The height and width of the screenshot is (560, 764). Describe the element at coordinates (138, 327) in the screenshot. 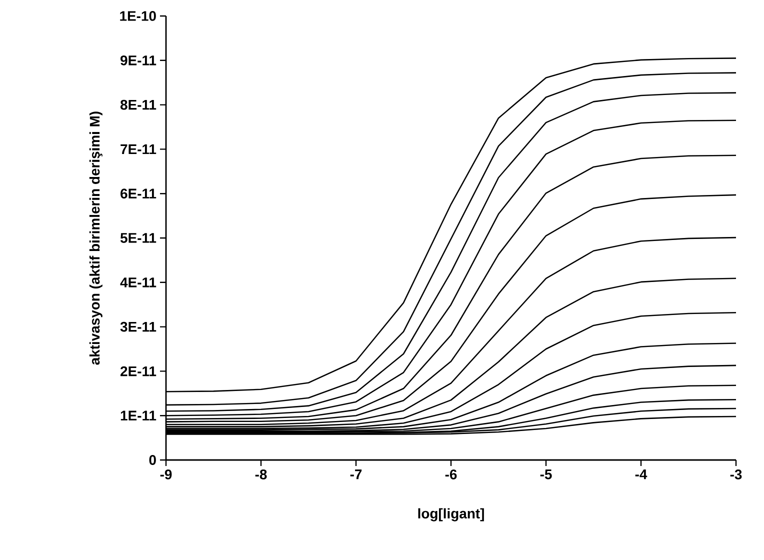

I see `y-tick-label: 3E-11` at that location.